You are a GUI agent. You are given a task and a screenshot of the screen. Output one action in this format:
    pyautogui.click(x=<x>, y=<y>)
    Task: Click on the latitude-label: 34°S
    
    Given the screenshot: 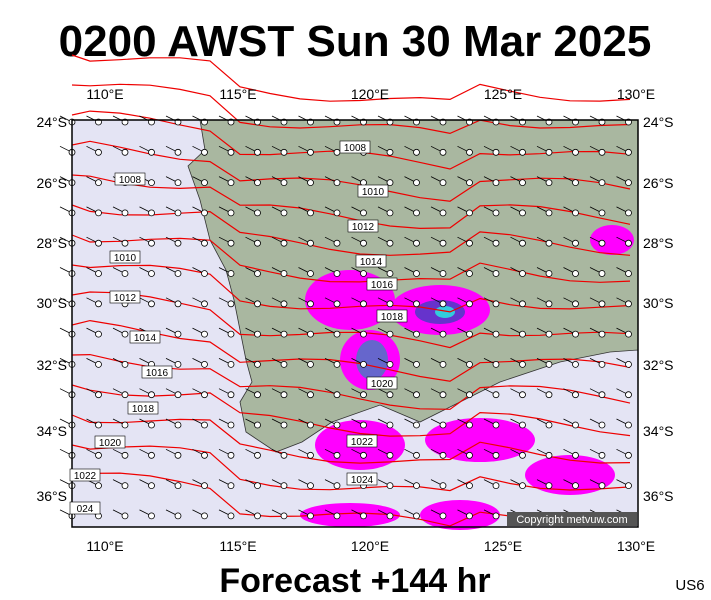 What is the action you would take?
    pyautogui.click(x=658, y=431)
    